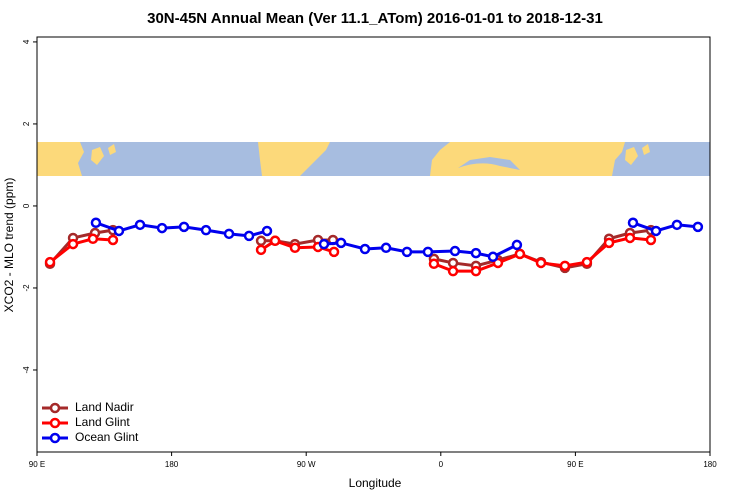 This screenshot has height=500, width=750. I want to click on x-tick-label: 90 W, so click(306, 464).